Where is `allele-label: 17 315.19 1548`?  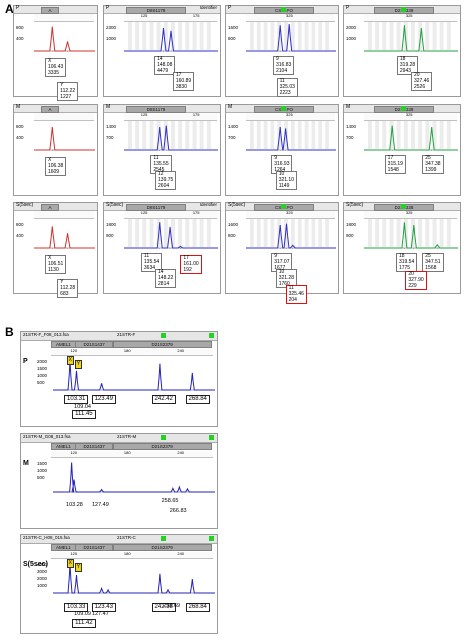 allele-label: 17 315.19 1548 is located at coordinates (395, 165).